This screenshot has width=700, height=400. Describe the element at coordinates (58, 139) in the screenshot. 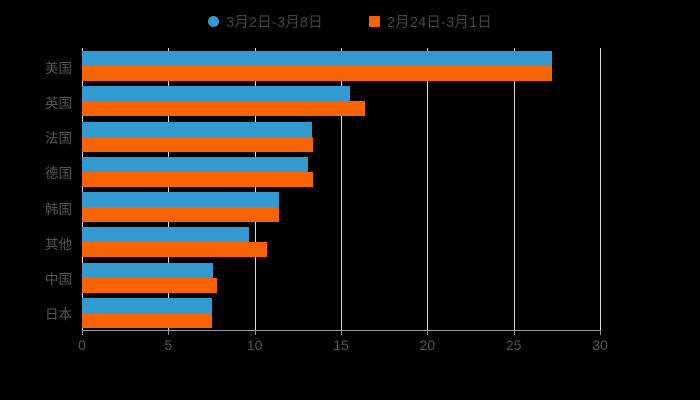

I see `y-category-label: 法国` at that location.